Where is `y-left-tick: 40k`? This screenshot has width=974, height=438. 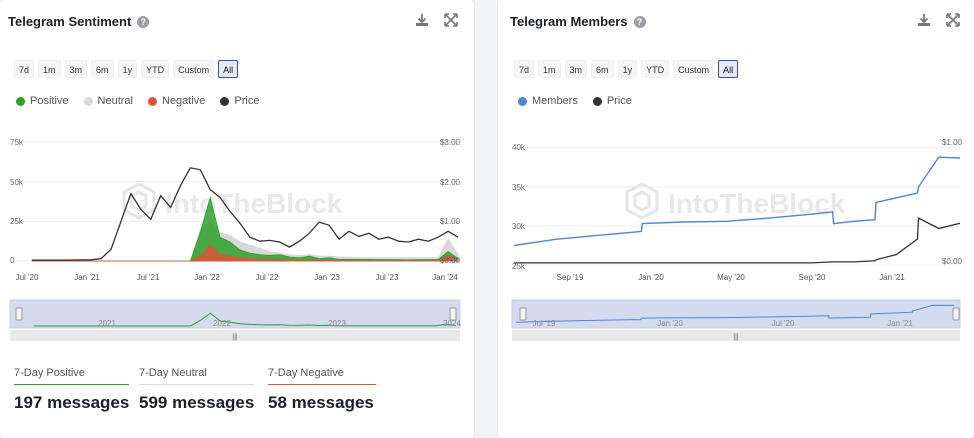
y-left-tick: 40k is located at coordinates (519, 147).